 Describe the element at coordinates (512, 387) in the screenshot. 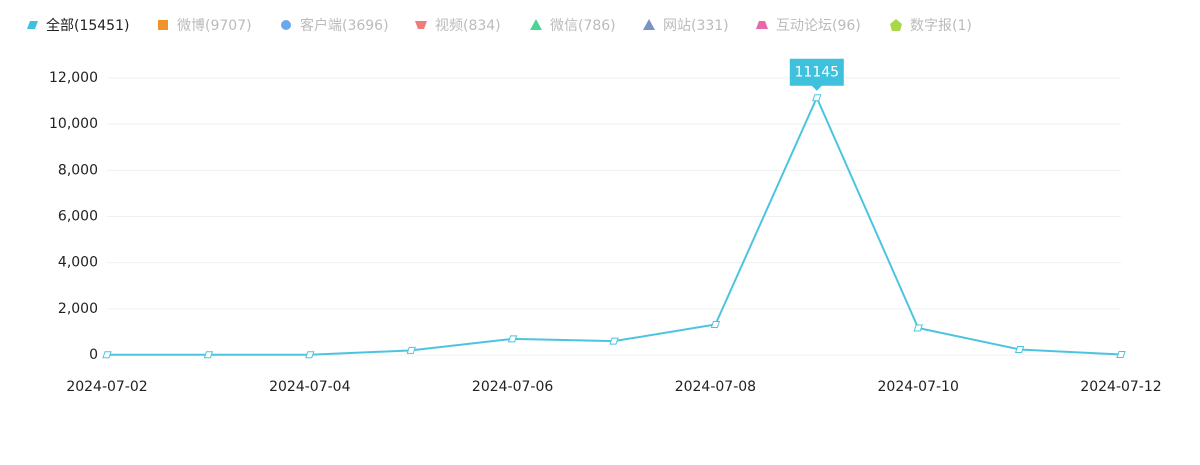

I see `x-tick-label: 2024-07-06` at that location.